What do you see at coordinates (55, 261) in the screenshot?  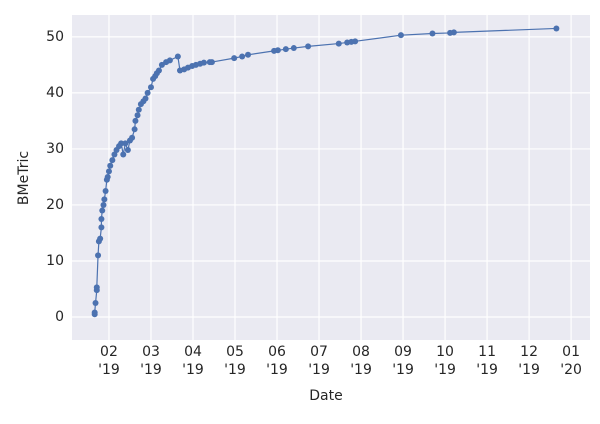 I see `y-tick-label: 10` at bounding box center [55, 261].